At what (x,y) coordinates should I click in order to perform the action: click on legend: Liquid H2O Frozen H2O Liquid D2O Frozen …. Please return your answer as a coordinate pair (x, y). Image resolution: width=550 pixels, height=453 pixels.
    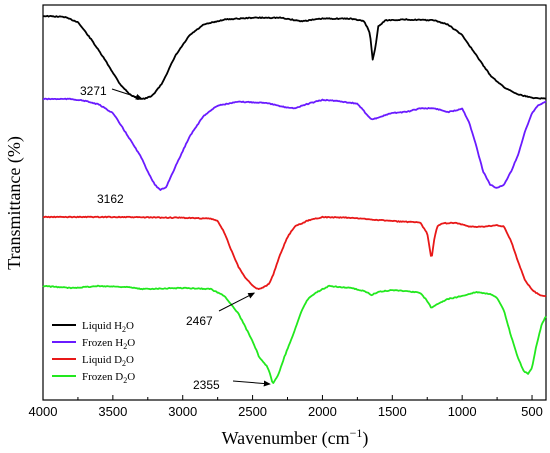
    Looking at the image, I should click on (93, 352).